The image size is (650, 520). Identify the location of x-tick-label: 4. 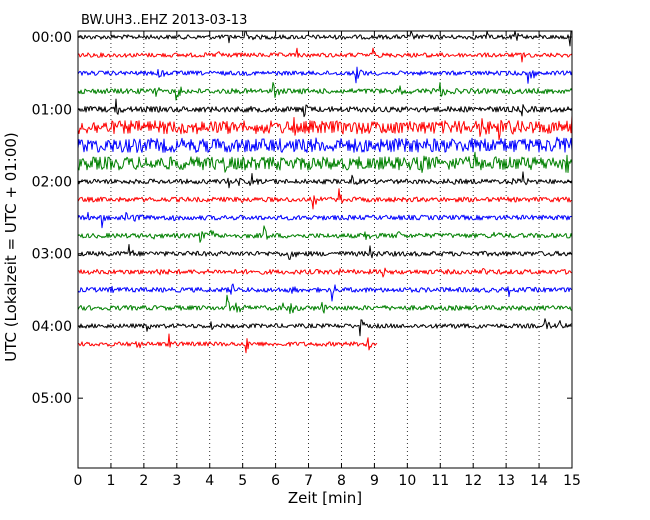
(209, 481).